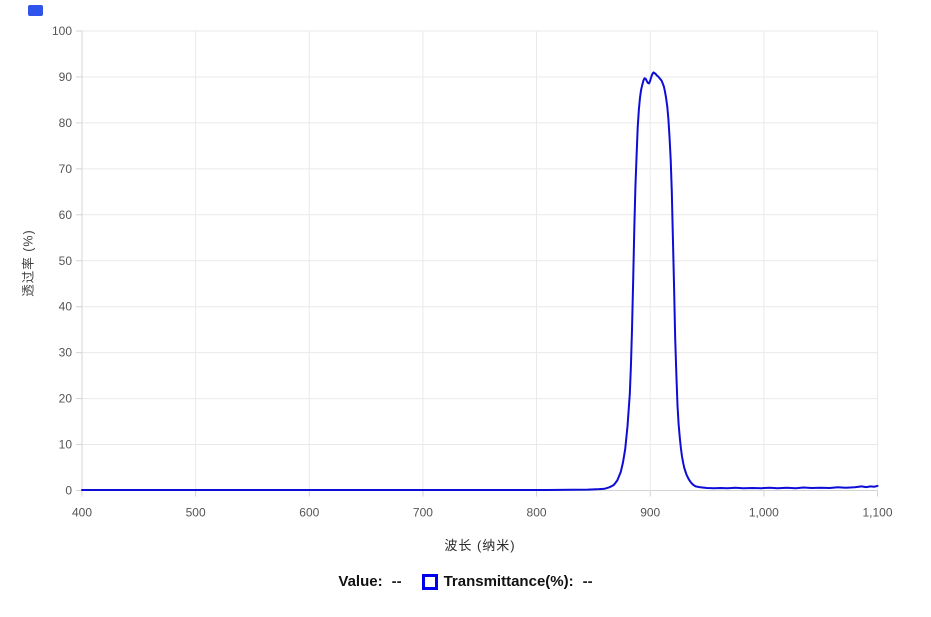 The width and height of the screenshot is (931, 617). Describe the element at coordinates (587, 581) in the screenshot. I see `legend-series-value: --` at that location.